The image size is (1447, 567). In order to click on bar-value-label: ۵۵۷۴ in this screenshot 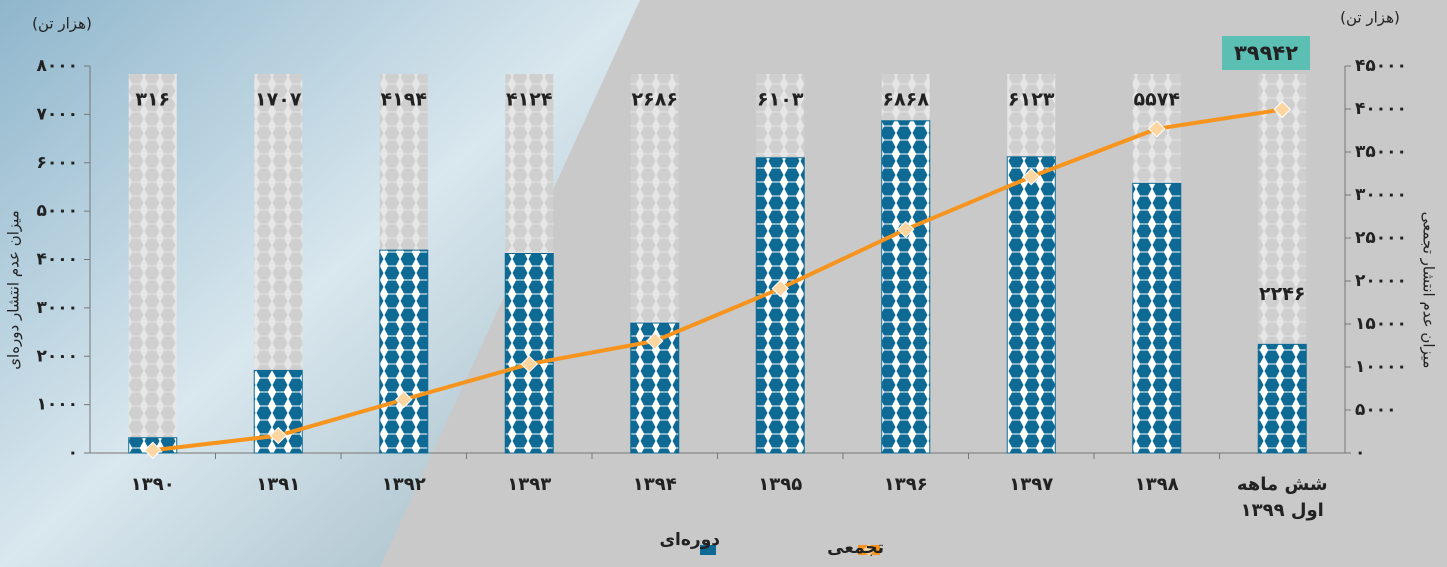, I will do `click(1157, 100)`.